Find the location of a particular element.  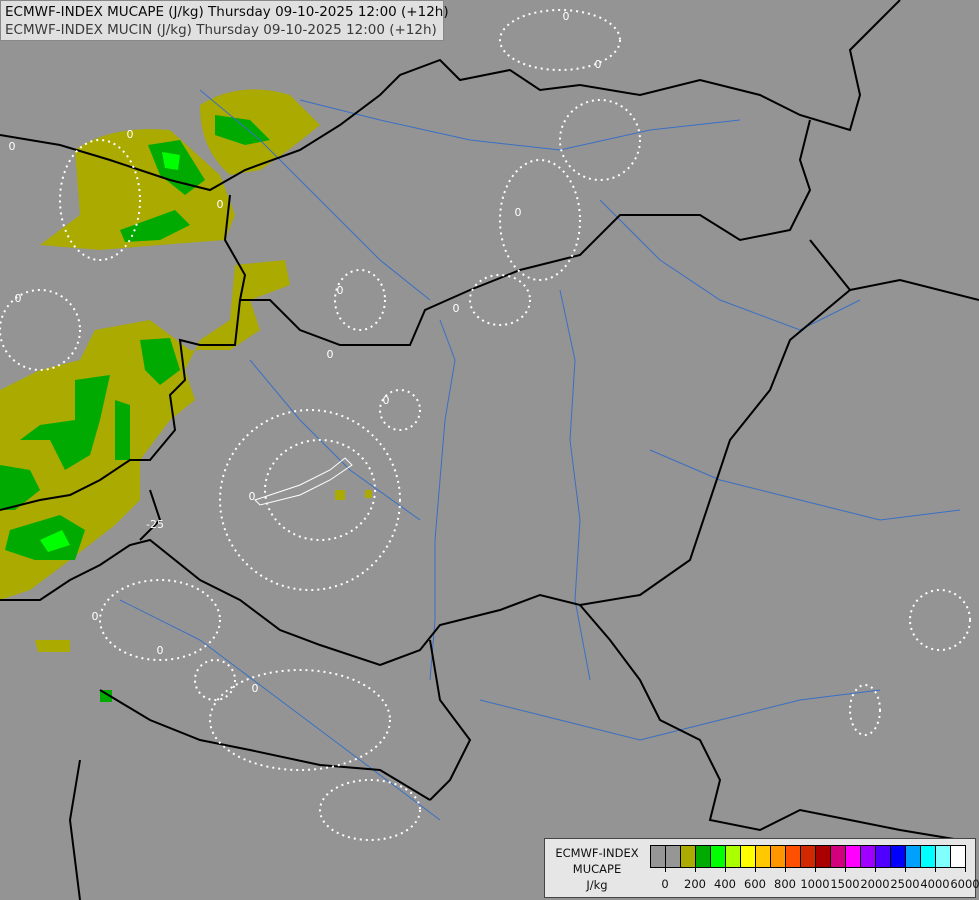

legend-title: ECMWF-INDEX MUCAPE J/kg is located at coordinates (597, 869).